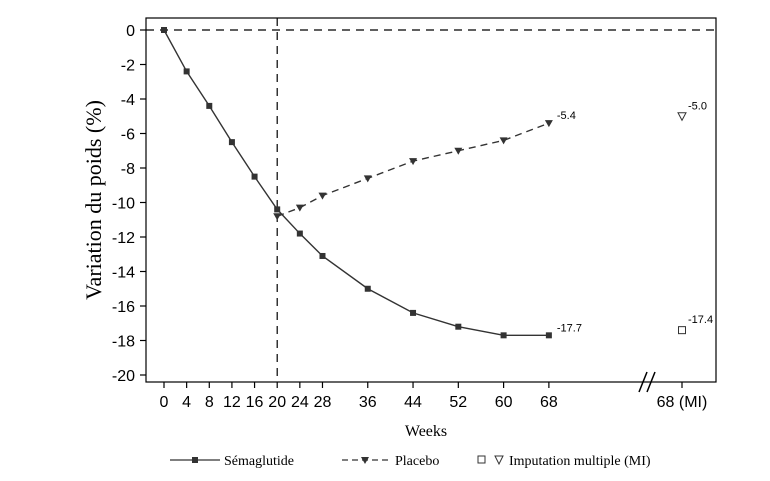 This screenshot has width=770, height=481. I want to click on series-line-placebo, so click(413, 169).